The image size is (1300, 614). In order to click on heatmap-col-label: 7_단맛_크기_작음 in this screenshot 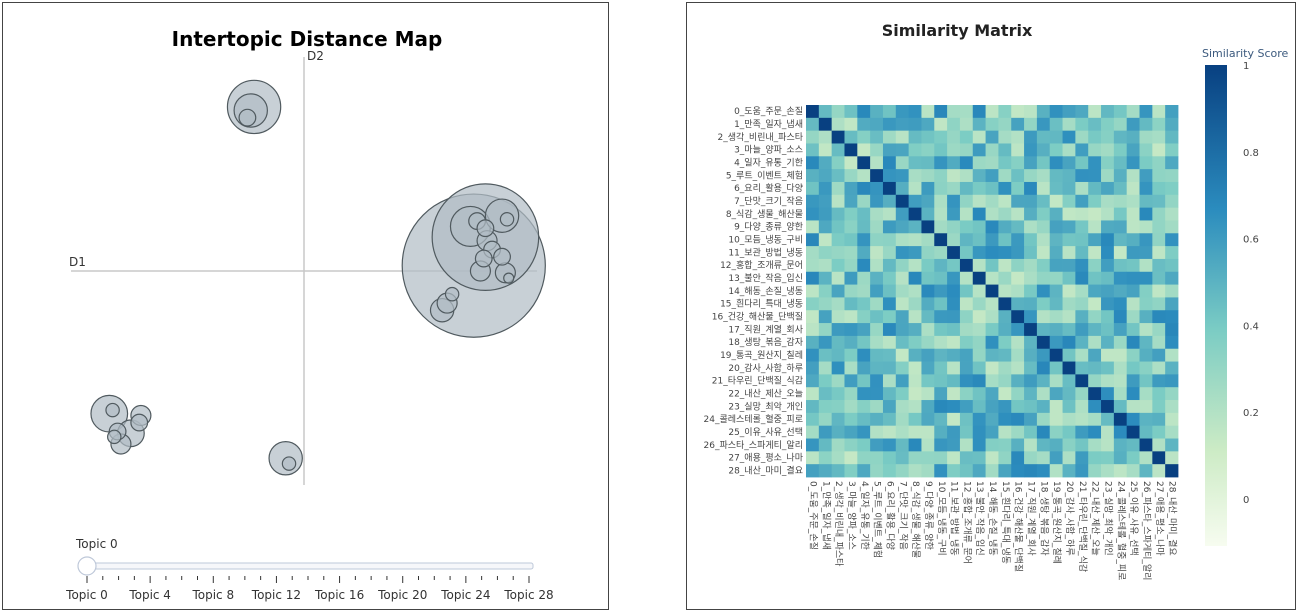, I will do `click(902, 515)`.